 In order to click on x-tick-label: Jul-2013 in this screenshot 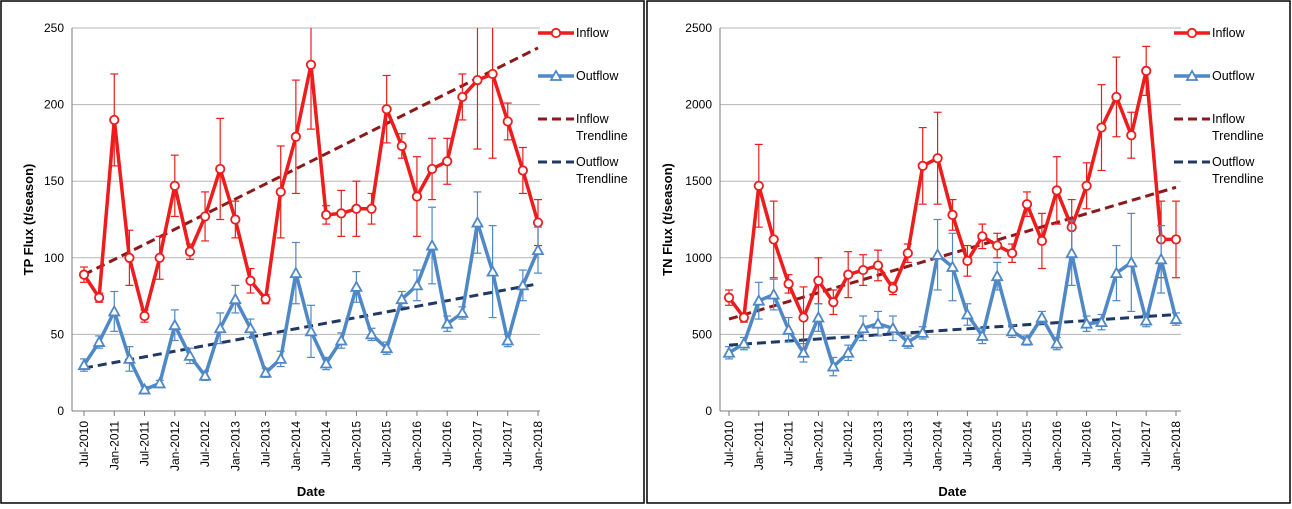, I will do `click(266, 444)`.